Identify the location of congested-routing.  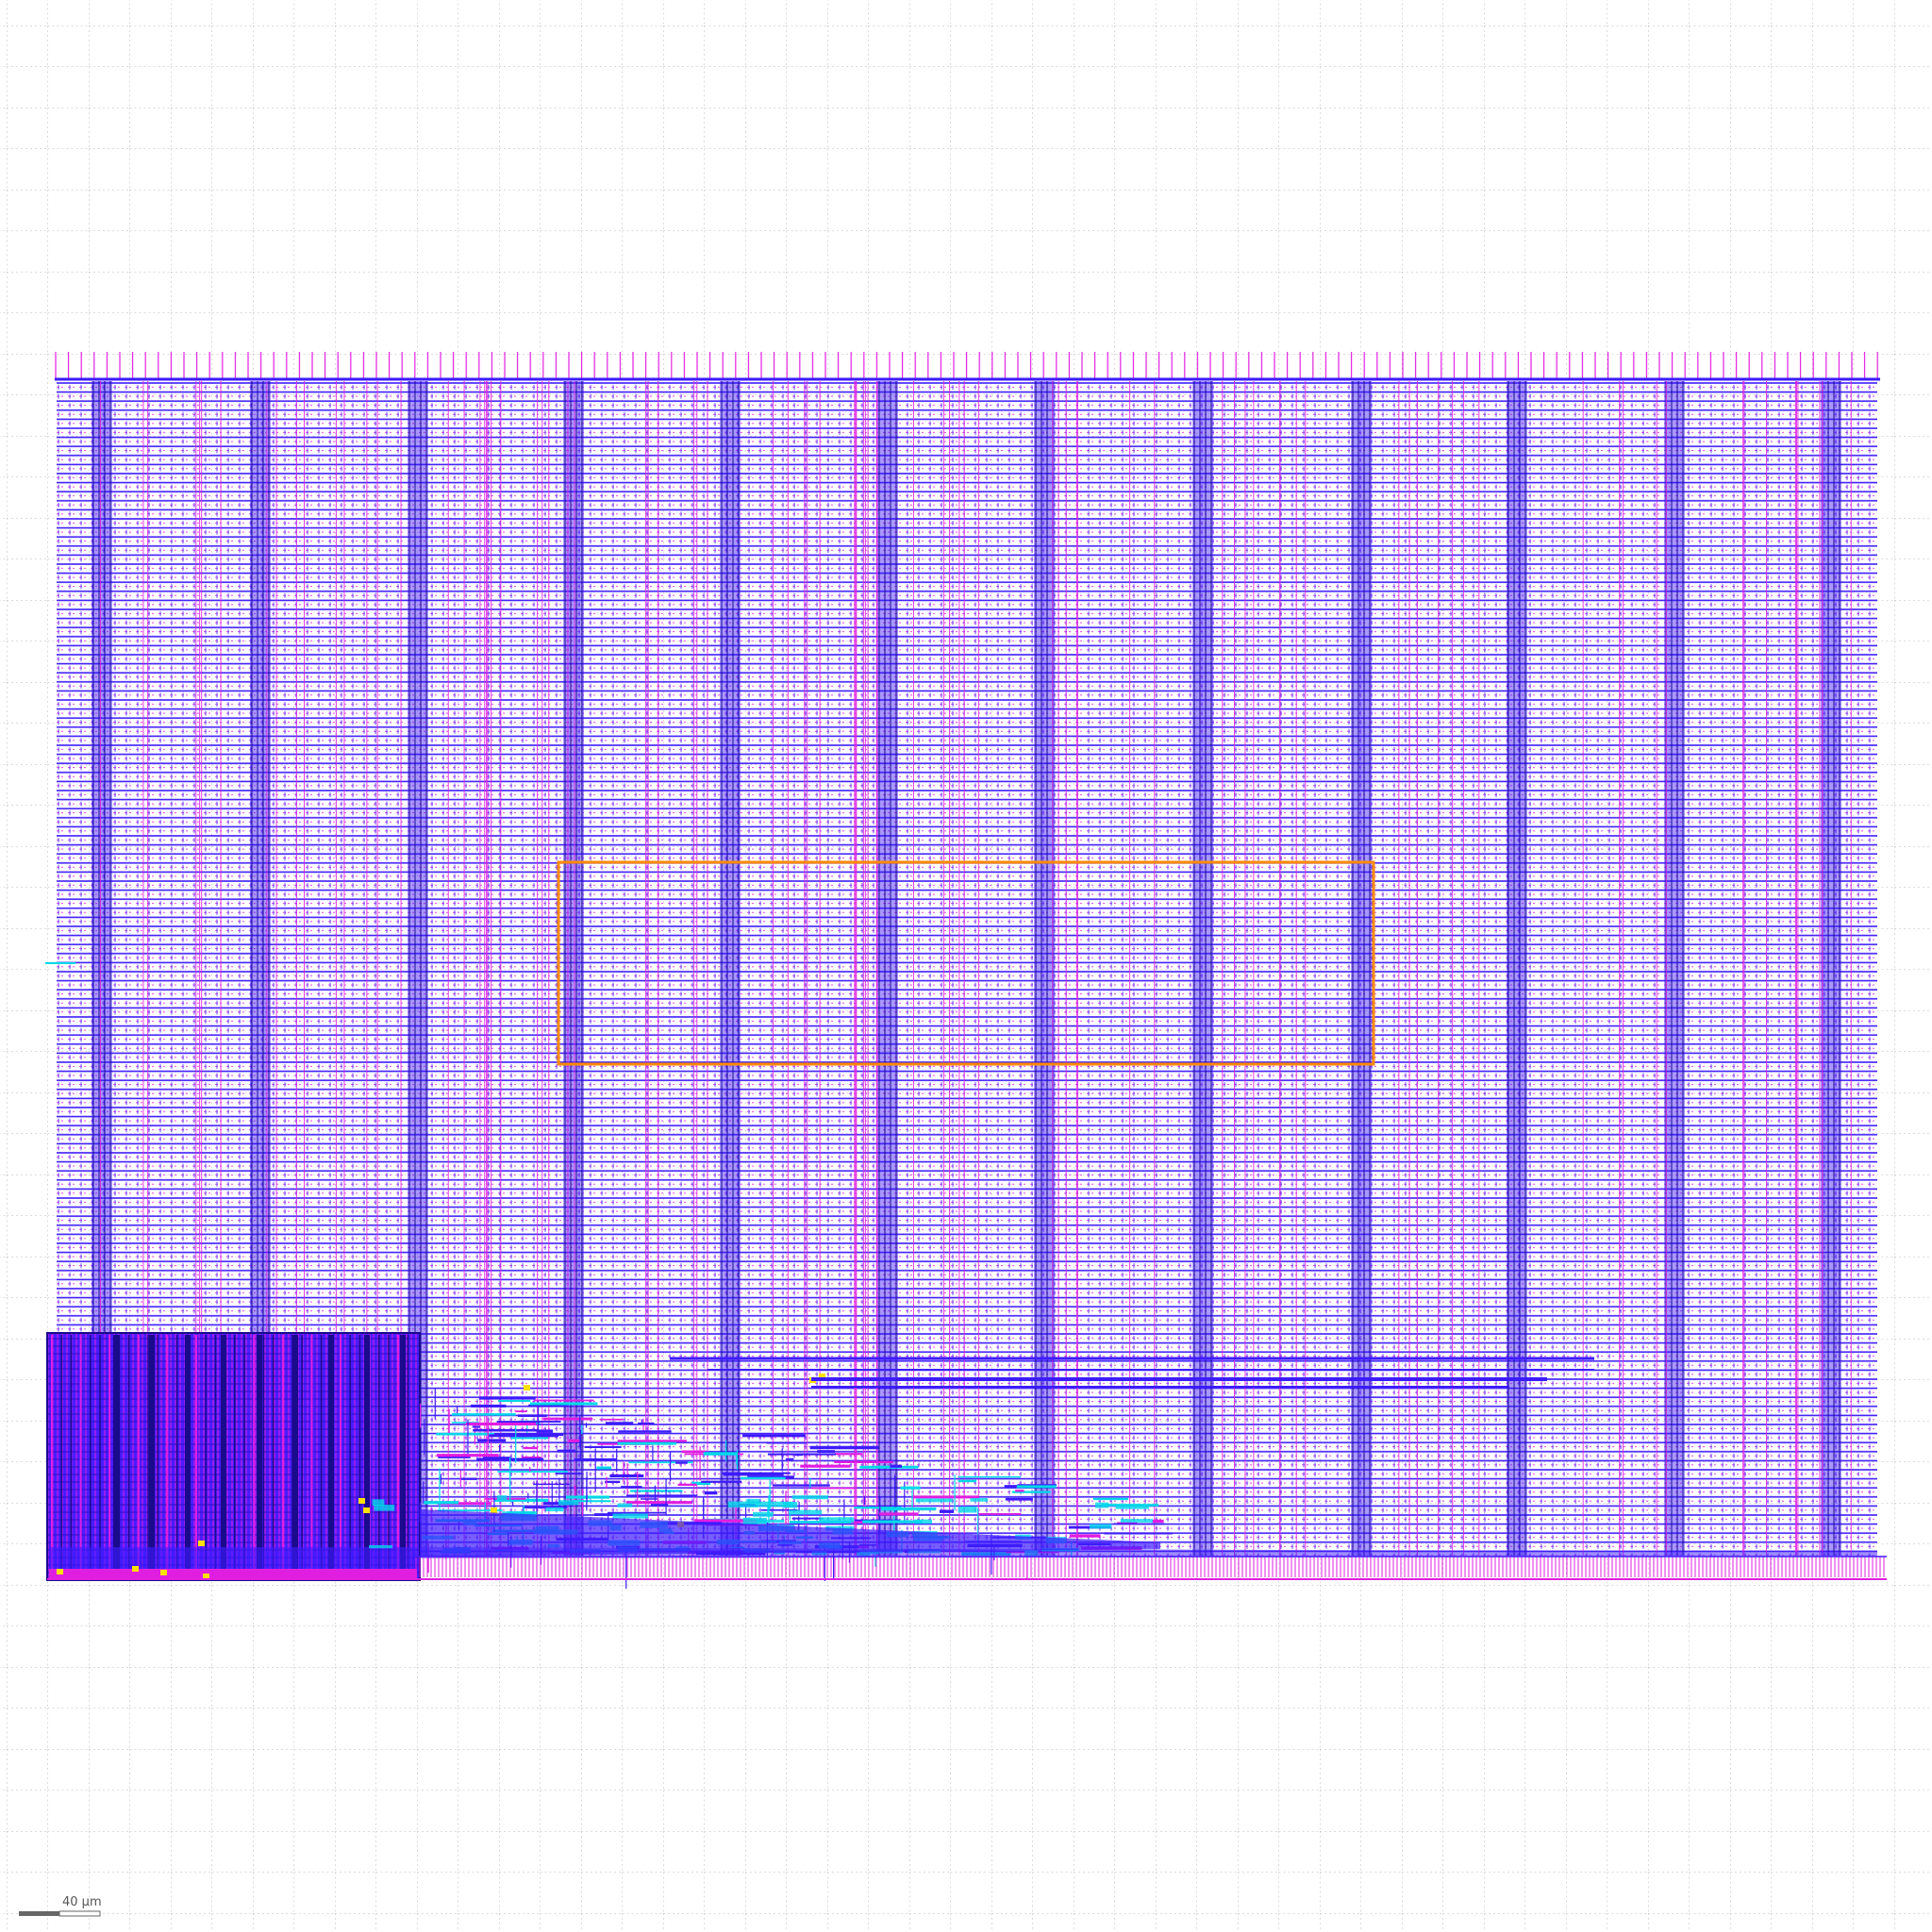
(967, 1482).